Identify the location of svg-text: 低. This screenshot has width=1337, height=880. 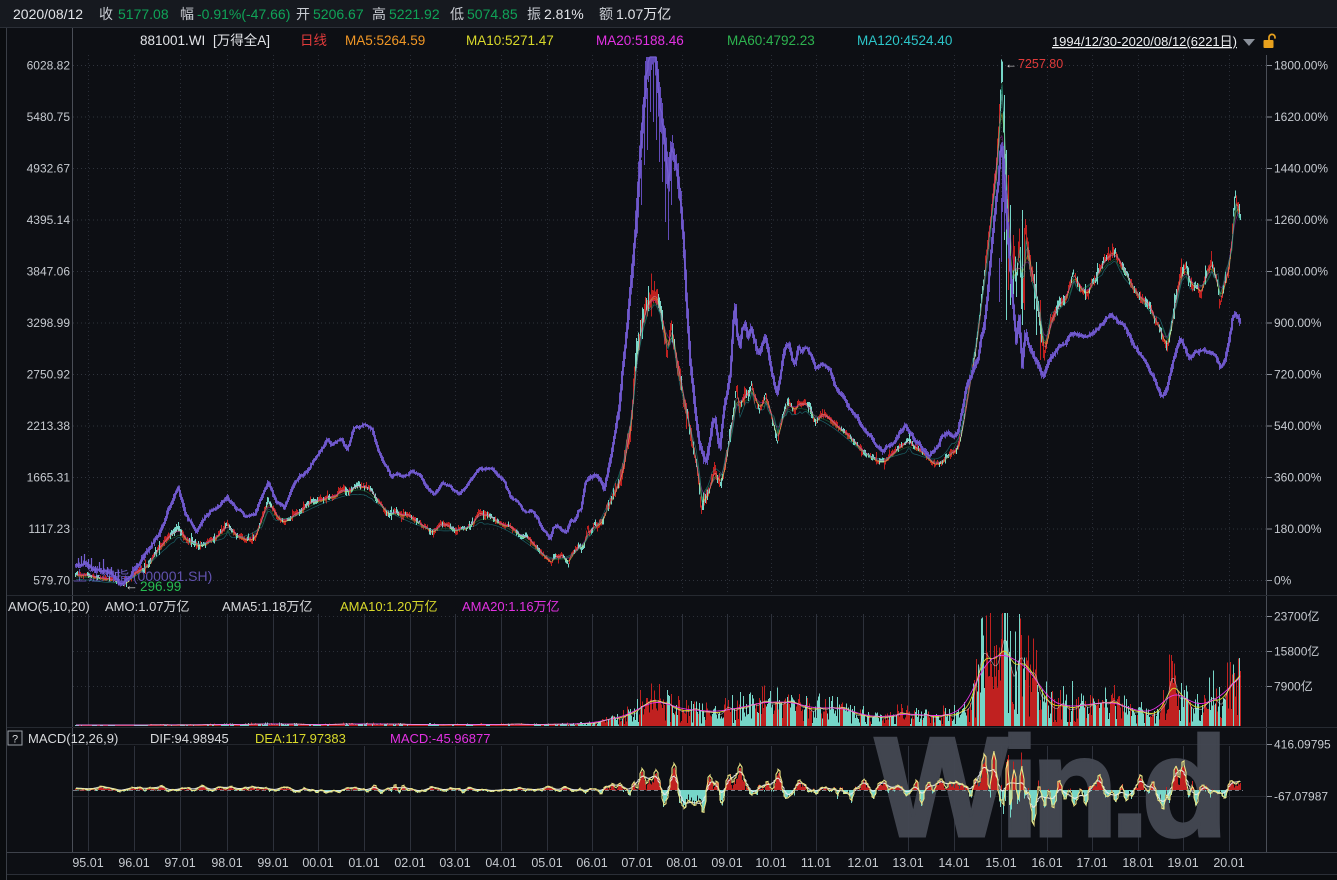
(457, 14).